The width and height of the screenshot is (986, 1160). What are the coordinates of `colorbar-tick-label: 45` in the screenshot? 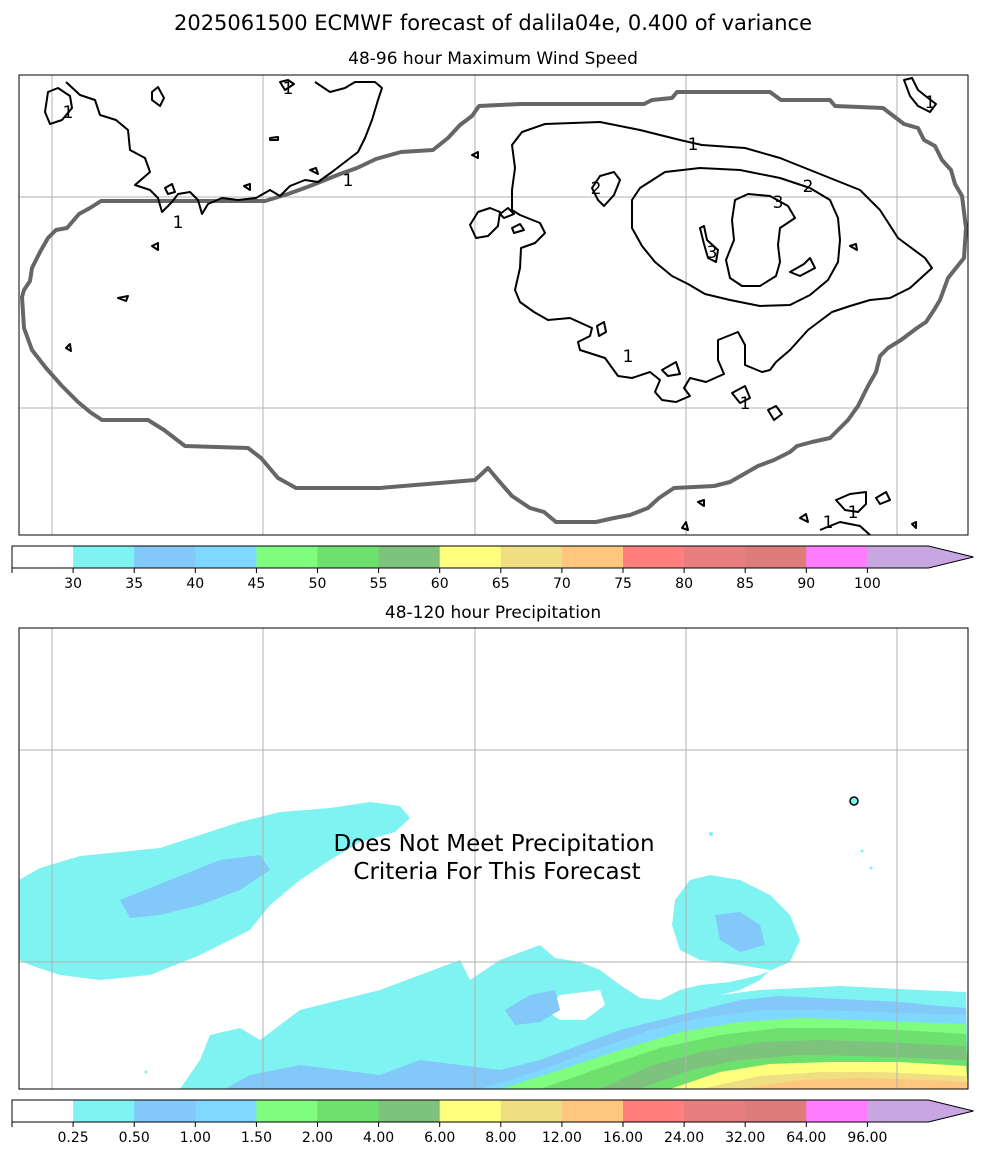 It's located at (256, 584).